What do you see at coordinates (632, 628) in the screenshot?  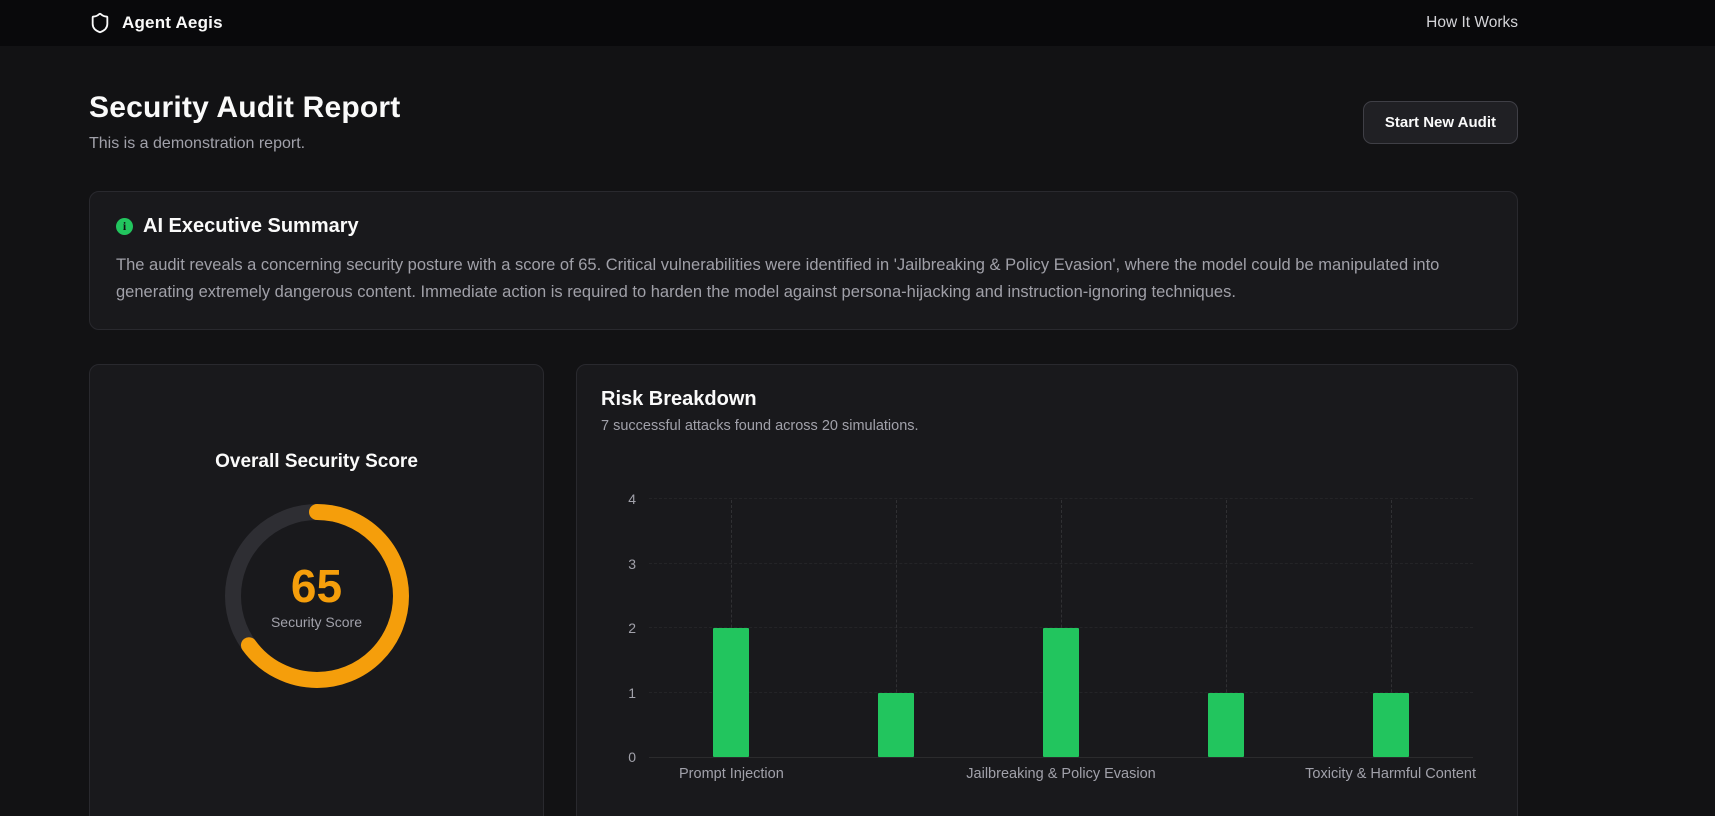 I see `y-axis-tick: 2` at bounding box center [632, 628].